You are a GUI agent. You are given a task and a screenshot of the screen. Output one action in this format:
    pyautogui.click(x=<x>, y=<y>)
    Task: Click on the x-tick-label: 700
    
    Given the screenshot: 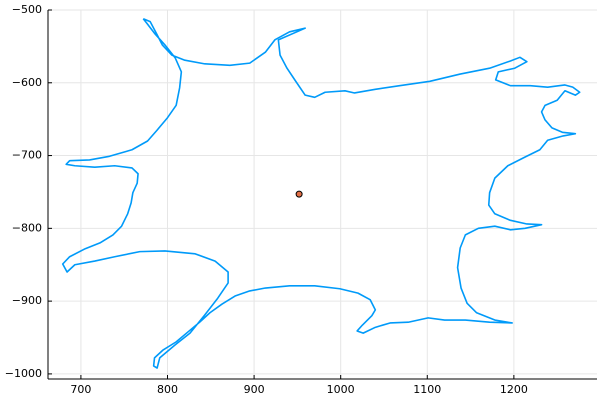 What is the action you would take?
    pyautogui.click(x=80, y=389)
    